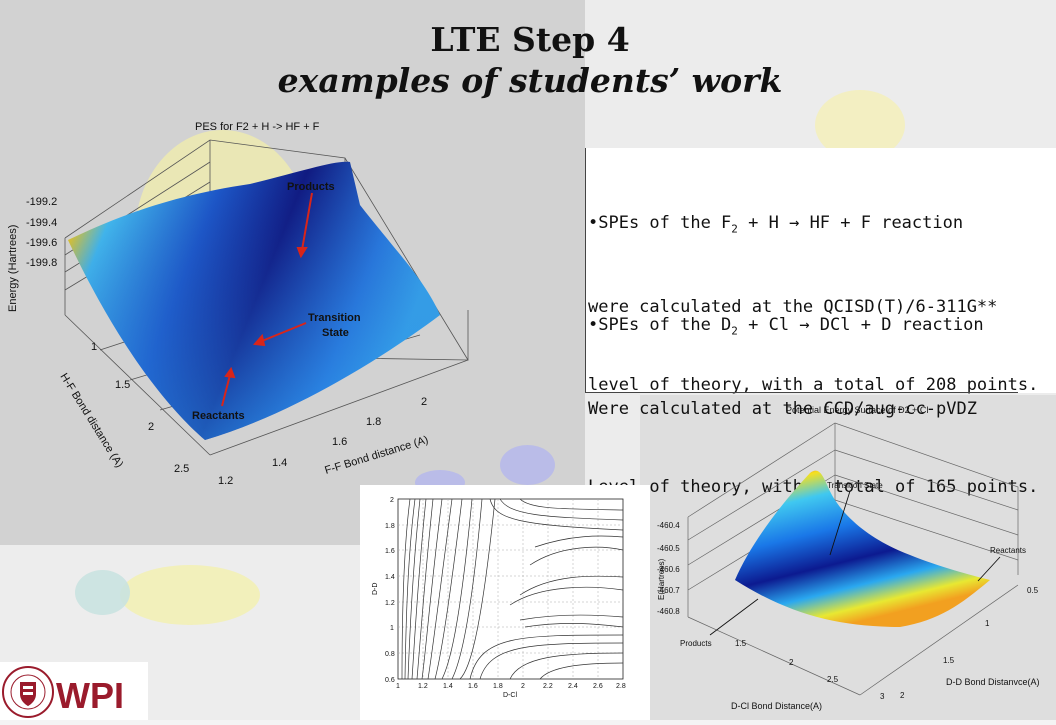 This screenshot has height=725, width=1056. I want to click on text-span: •SPEs of the D, so click(660, 325).